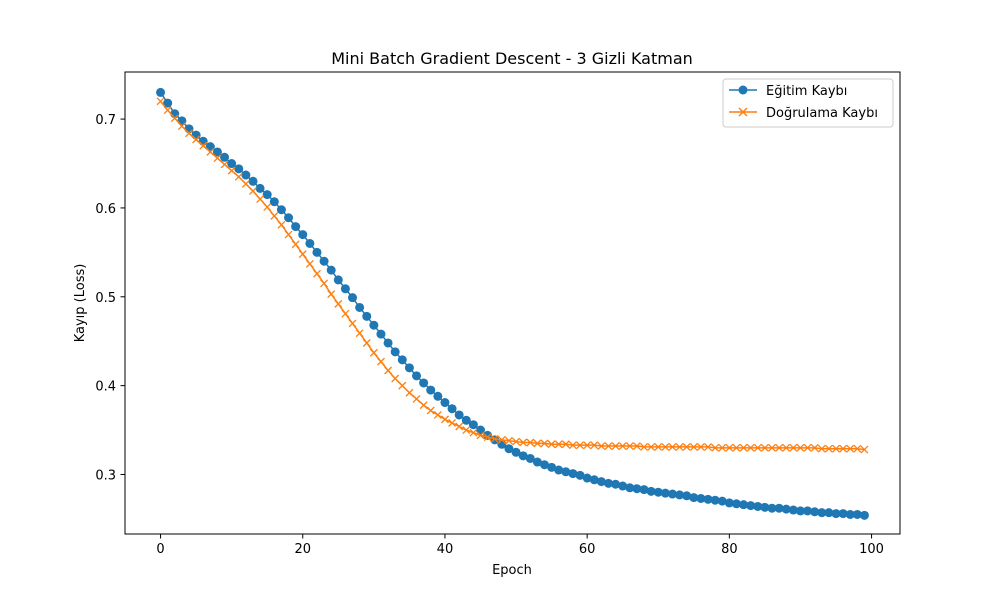 The height and width of the screenshot is (600, 1000). I want to click on x-tick-label: 40, so click(445, 549).